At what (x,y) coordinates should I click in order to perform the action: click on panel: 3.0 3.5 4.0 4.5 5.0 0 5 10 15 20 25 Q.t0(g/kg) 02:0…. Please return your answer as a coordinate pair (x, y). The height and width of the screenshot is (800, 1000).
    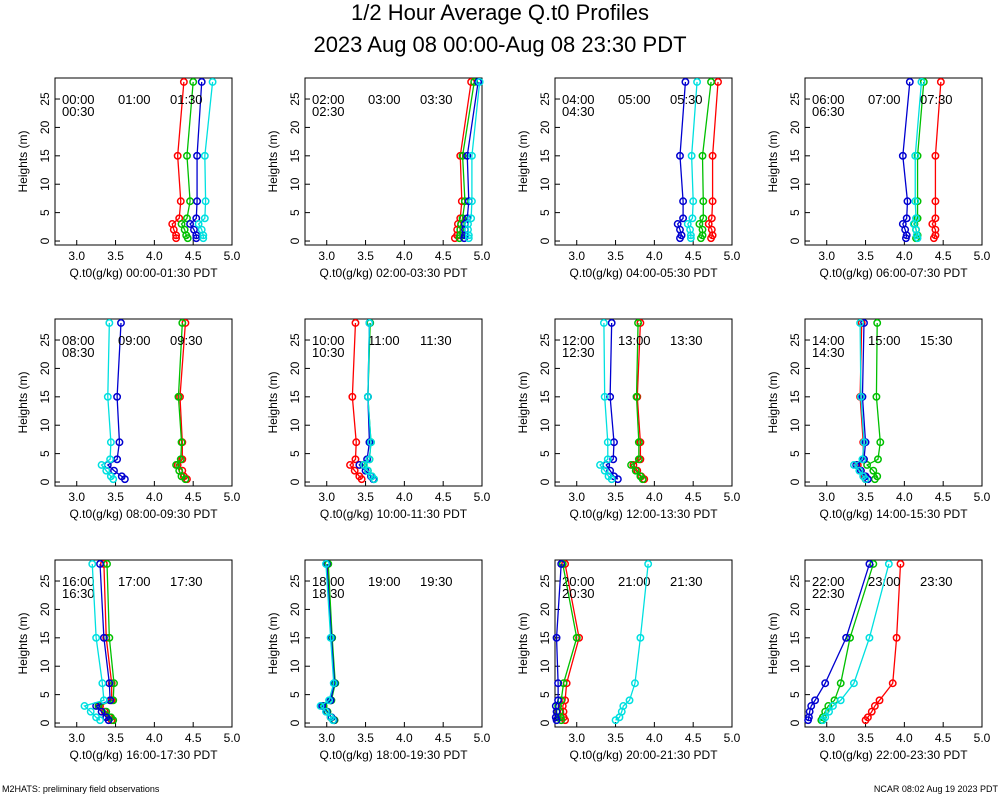
    Looking at the image, I should click on (378, 178).